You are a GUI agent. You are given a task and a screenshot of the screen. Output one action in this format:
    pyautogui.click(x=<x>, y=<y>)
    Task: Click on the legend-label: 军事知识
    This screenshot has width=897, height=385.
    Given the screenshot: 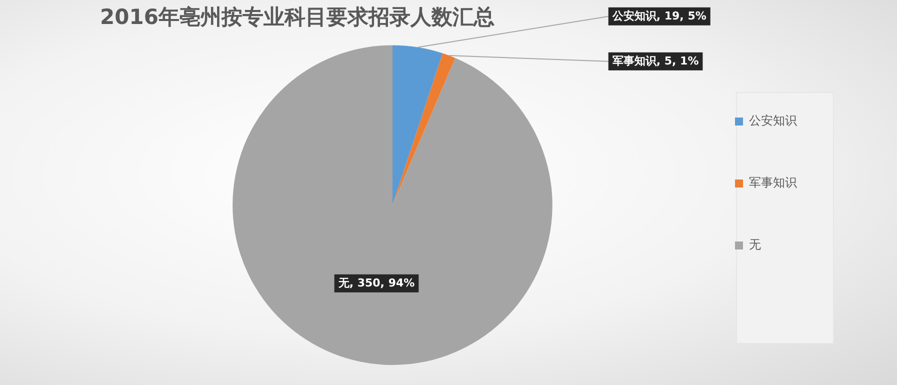 What is the action you would take?
    pyautogui.click(x=773, y=183)
    